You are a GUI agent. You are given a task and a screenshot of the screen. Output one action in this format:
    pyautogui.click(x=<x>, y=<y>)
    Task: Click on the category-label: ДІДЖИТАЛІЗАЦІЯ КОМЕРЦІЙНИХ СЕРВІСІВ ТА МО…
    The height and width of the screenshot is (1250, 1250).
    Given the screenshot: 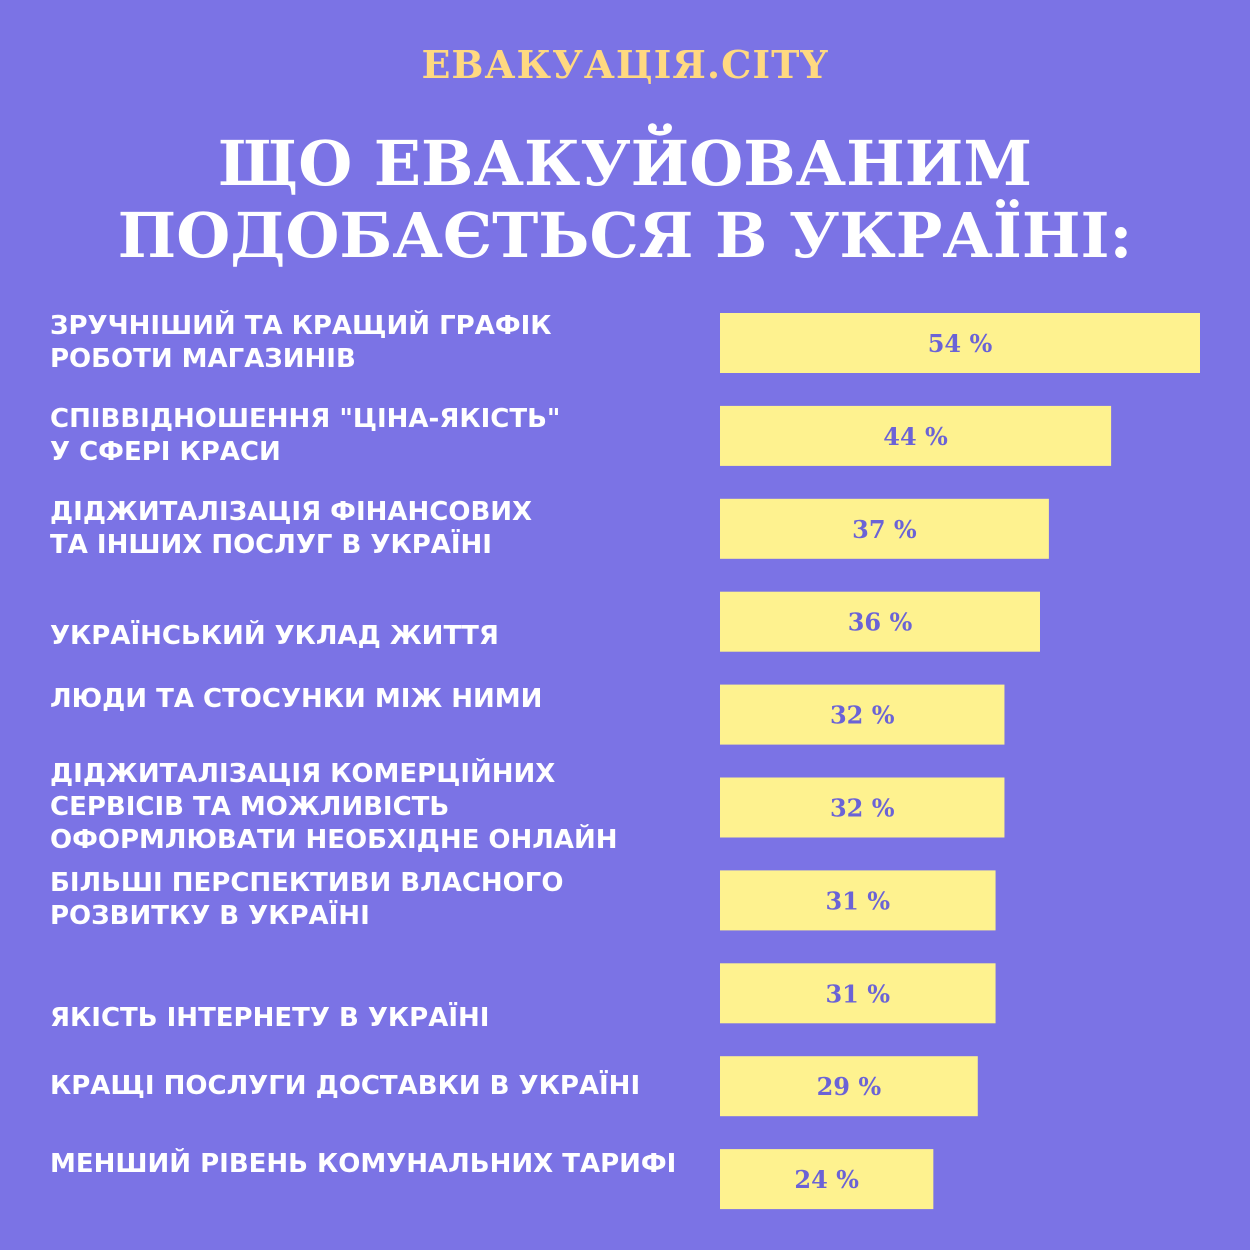 What is the action you would take?
    pyautogui.click(x=370, y=807)
    